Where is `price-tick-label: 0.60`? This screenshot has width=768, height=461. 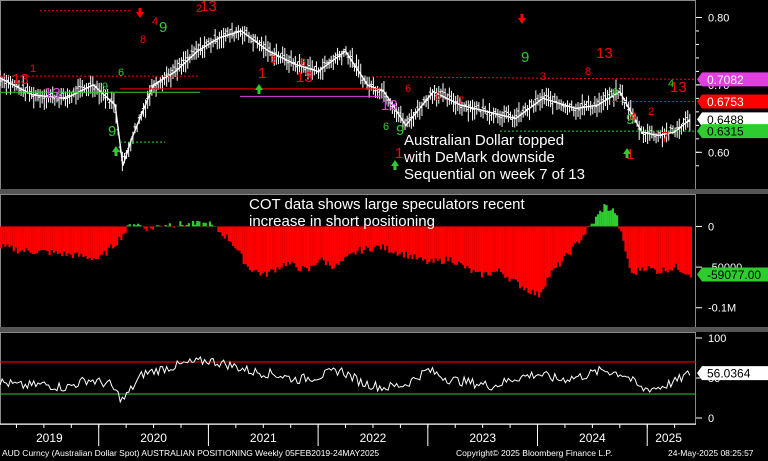
price-tick-label: 0.60 is located at coordinates (718, 153).